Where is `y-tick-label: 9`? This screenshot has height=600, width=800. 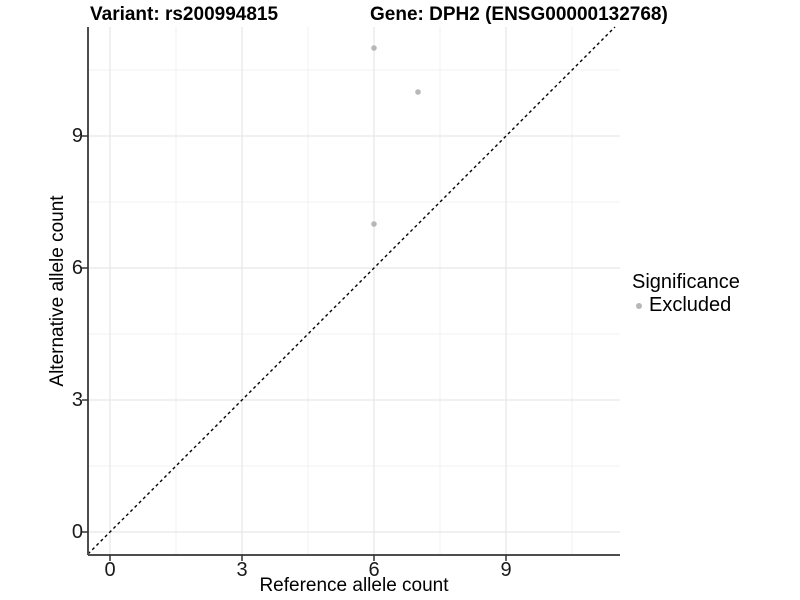 y-tick-label: 9 is located at coordinates (77, 136).